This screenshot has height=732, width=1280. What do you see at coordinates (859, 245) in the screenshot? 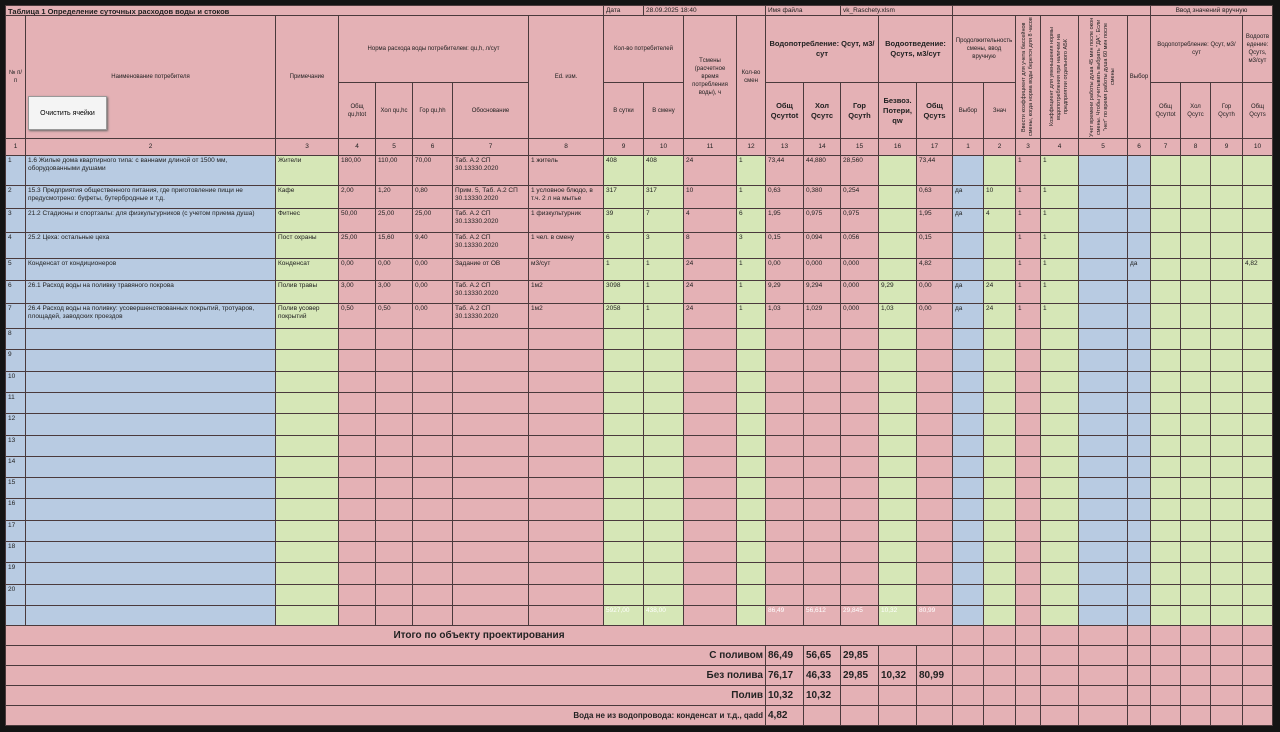
I see `data-cell: 0,056` at bounding box center [859, 245].